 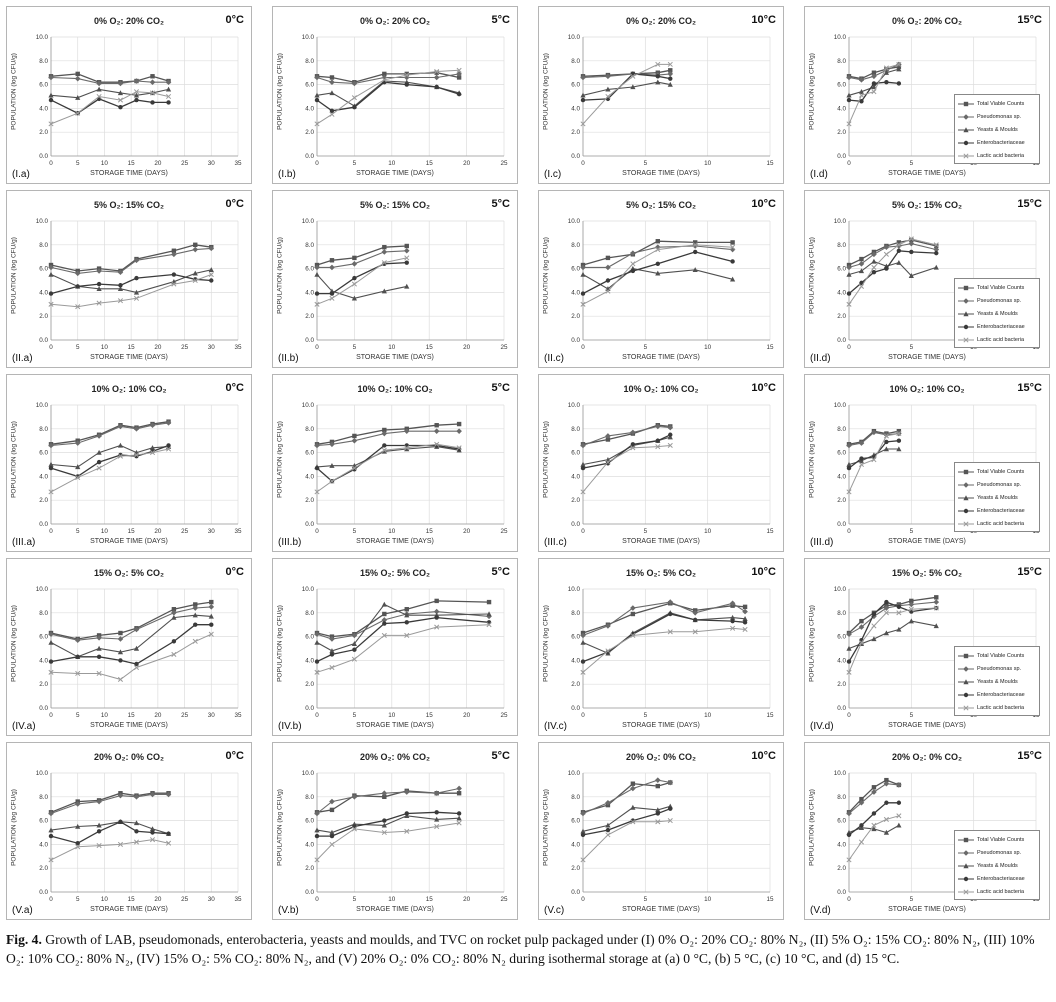 I want to click on legend-item: Total Viable Counts, so click(x=997, y=103).